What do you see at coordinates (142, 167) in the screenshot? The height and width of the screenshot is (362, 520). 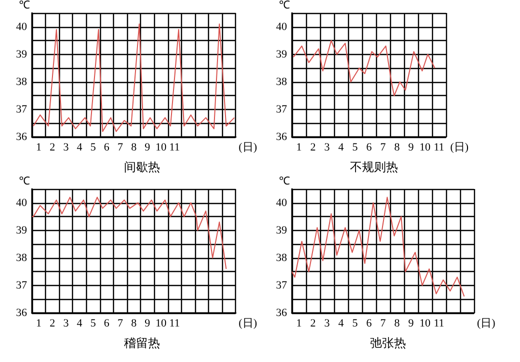 I see `text: 间歇热` at bounding box center [142, 167].